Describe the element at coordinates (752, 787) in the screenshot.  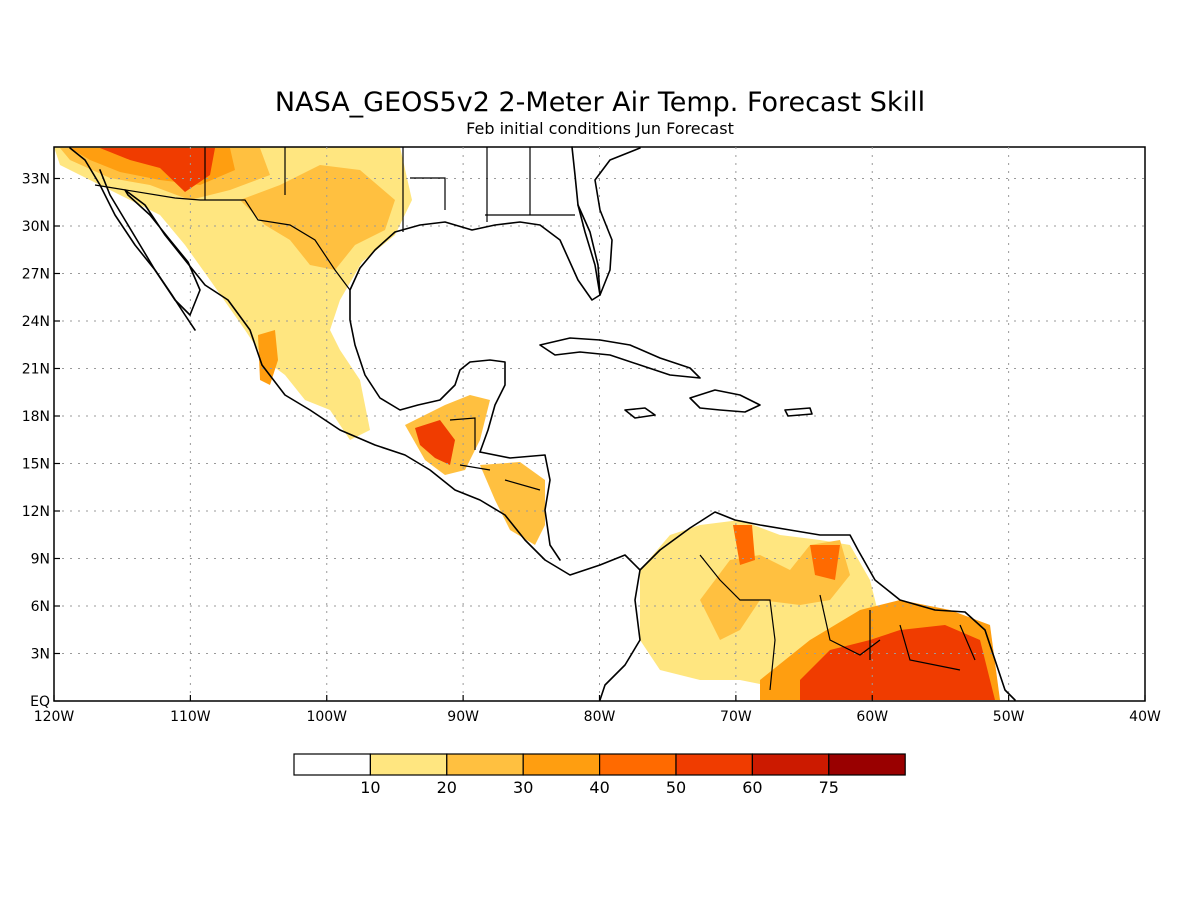
I see `colorbar-label: 60` at that location.